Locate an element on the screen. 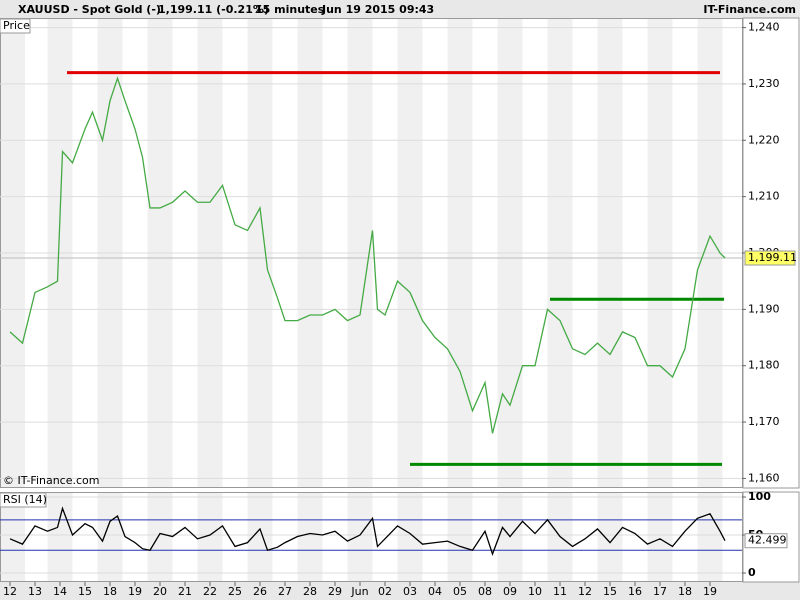 Image resolution: width=800 pixels, height=600 pixels. x-tick-label: 10 is located at coordinates (535, 591).